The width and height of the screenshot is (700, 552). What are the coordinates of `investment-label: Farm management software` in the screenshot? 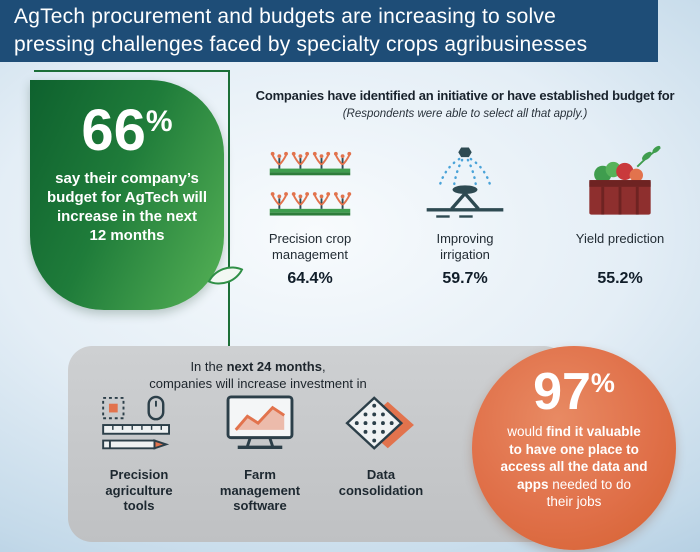 It's located at (260, 490).